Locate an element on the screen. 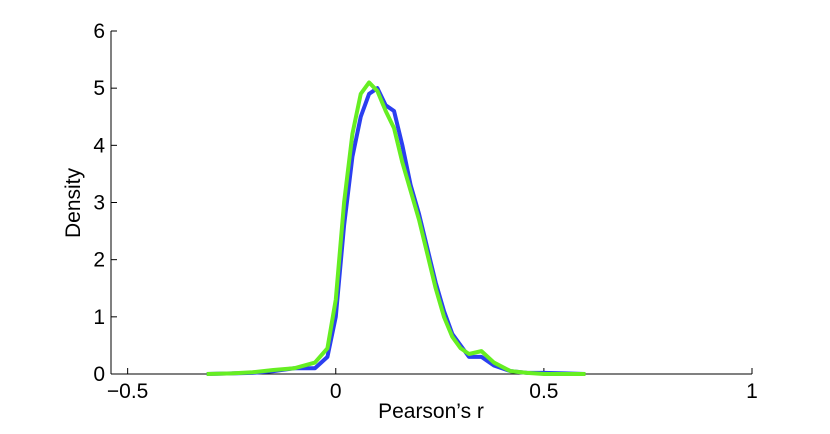  y-tick-label: 3 is located at coordinates (99, 203).